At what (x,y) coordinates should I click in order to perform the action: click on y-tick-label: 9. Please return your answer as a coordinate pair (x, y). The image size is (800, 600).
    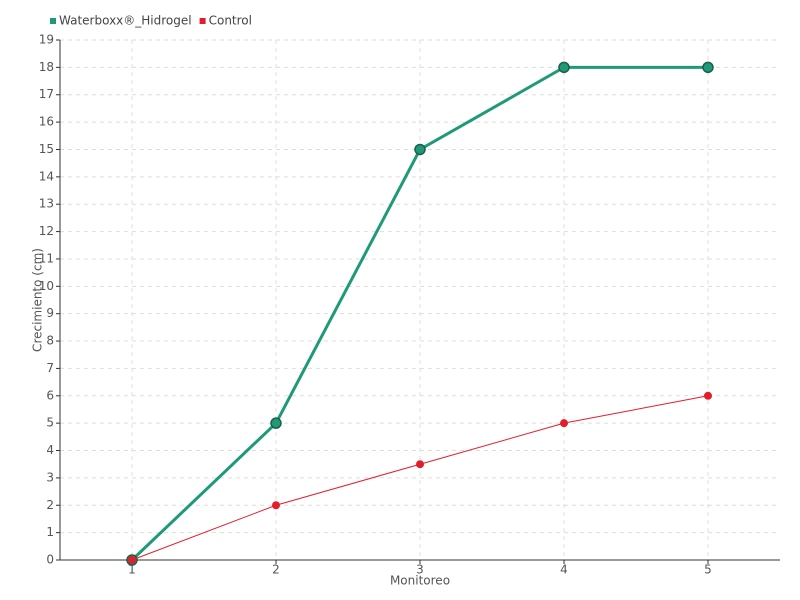
    Looking at the image, I should click on (50, 313).